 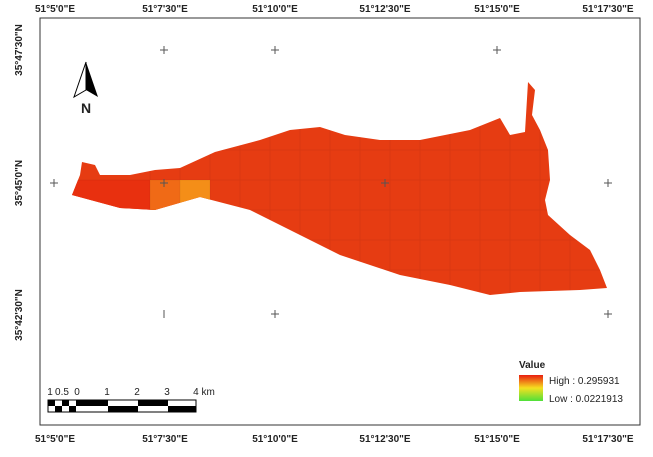 I want to click on scale-bar, so click(x=122, y=406).